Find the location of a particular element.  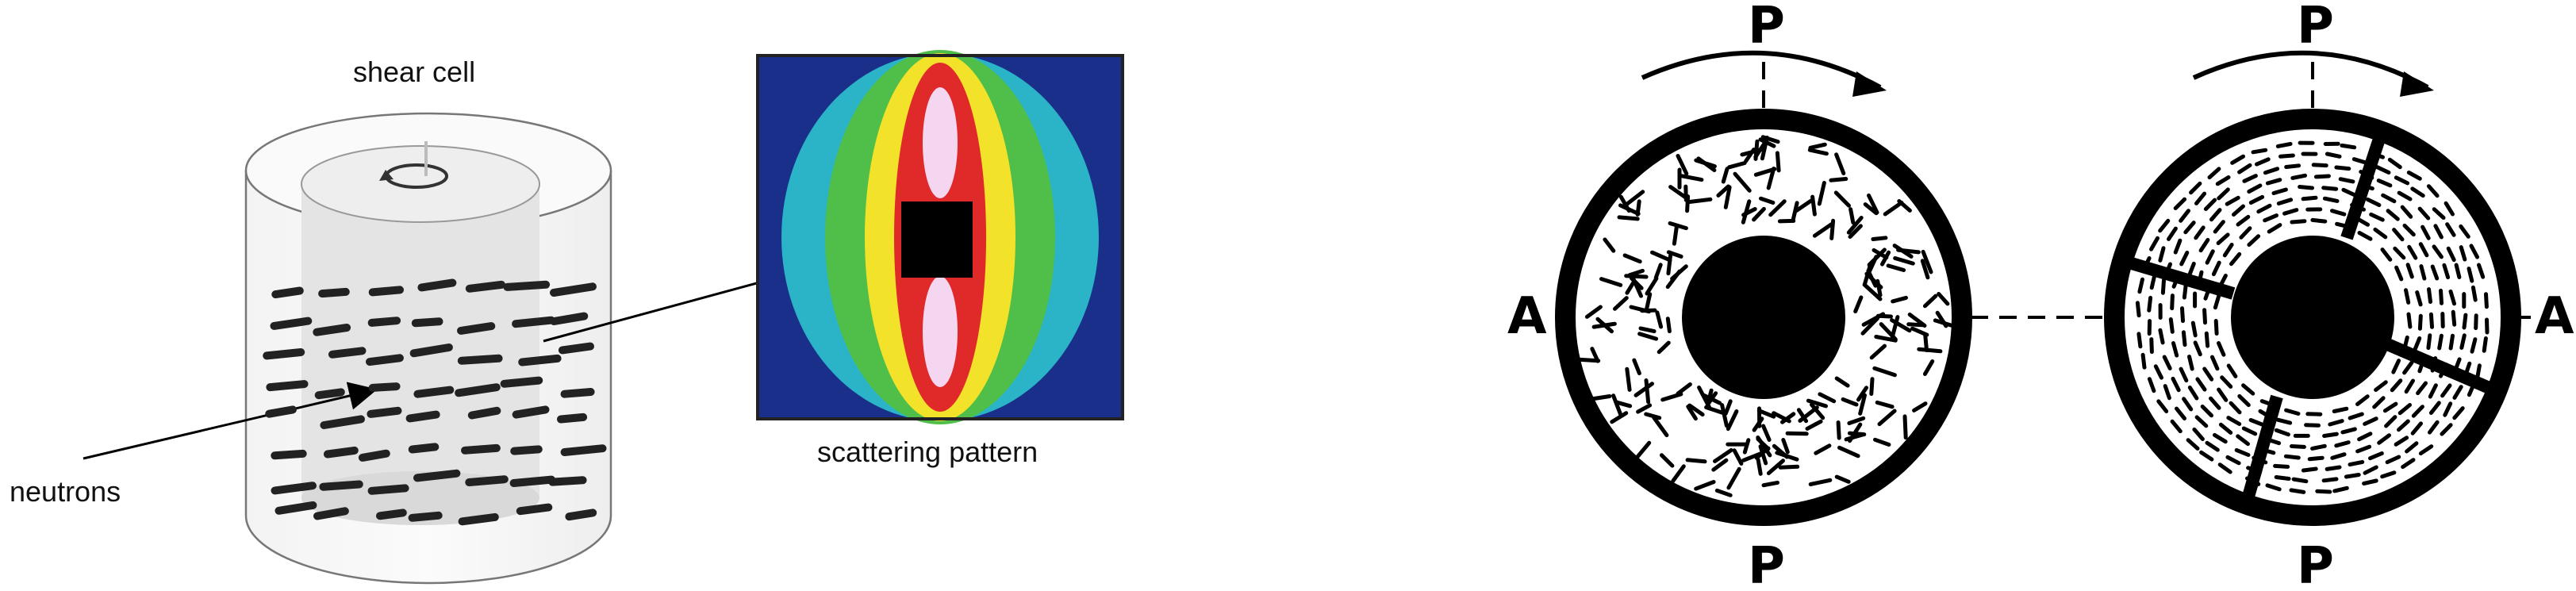

rotation-arrow-icon is located at coordinates (413, 165).